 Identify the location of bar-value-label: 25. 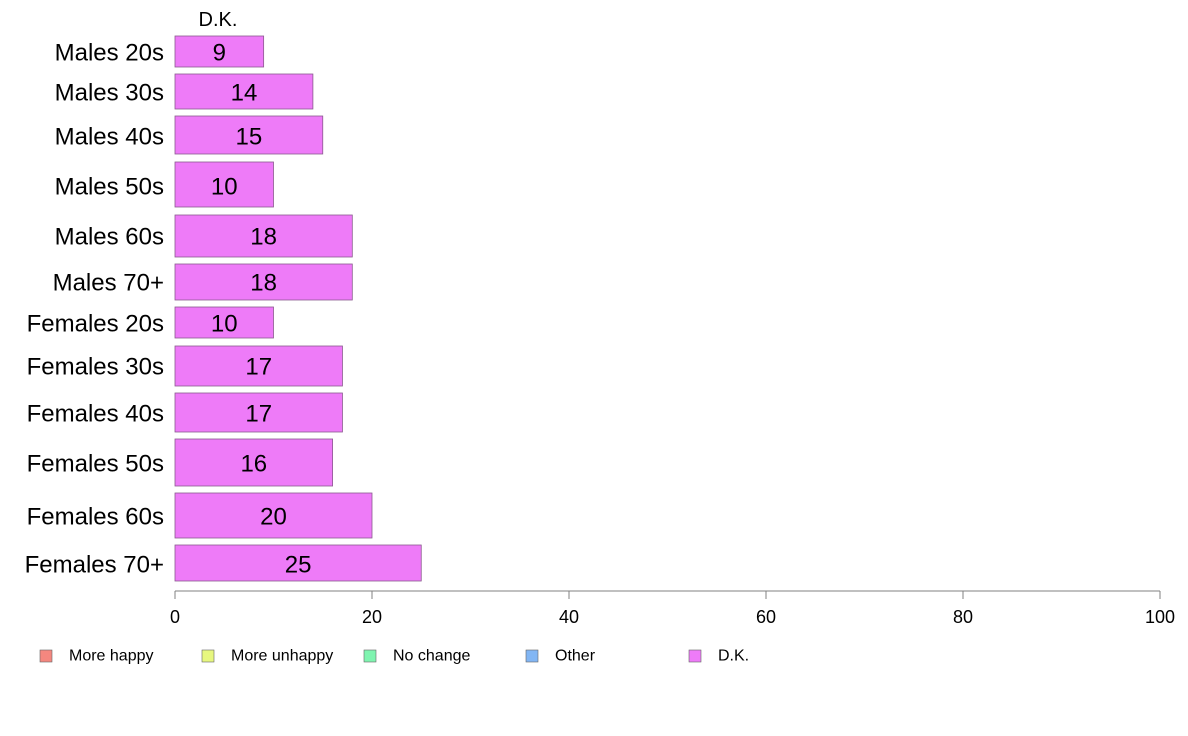
(298, 565).